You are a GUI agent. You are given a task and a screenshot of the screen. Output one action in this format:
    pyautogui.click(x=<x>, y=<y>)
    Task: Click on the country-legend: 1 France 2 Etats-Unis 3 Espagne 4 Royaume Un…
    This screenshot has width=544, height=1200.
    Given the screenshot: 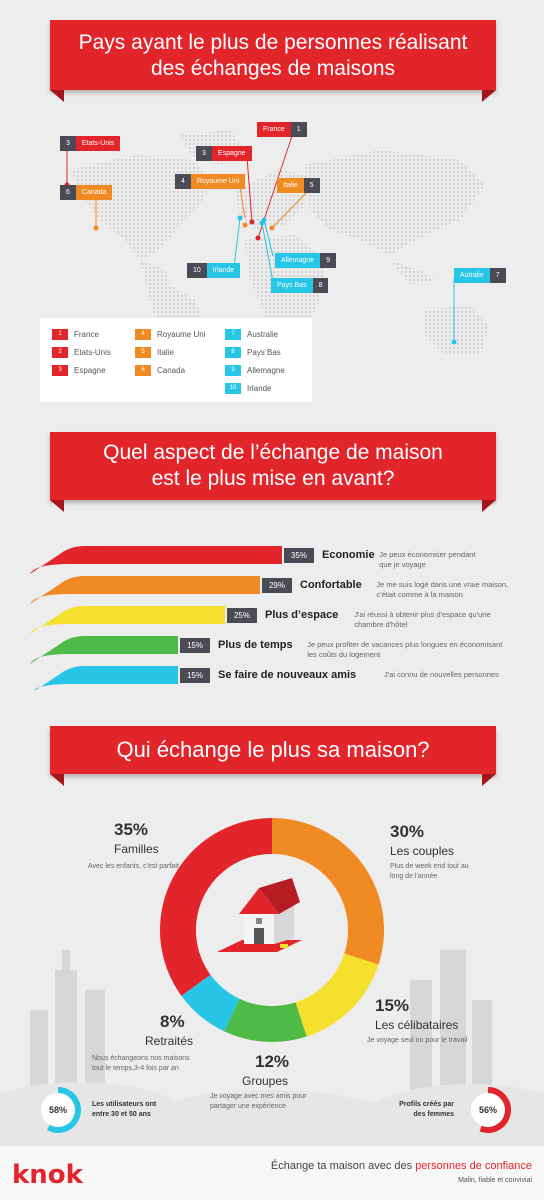 What is the action you would take?
    pyautogui.click(x=176, y=360)
    